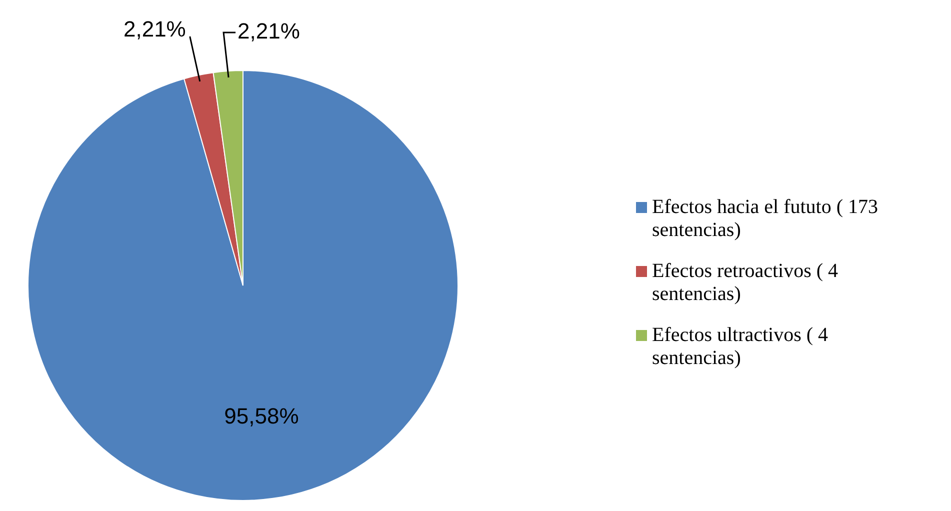 The height and width of the screenshot is (511, 951). What do you see at coordinates (746, 283) in the screenshot?
I see `legend-label: Efectos retroactivos ( 4 sentencias)` at bounding box center [746, 283].